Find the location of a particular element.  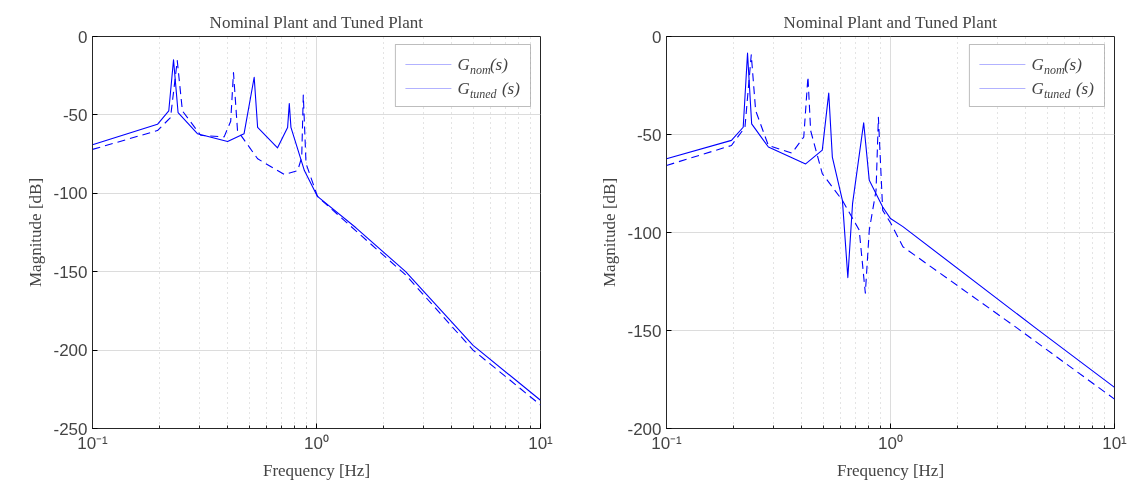

y-tick-label: -200 is located at coordinates (70, 351).